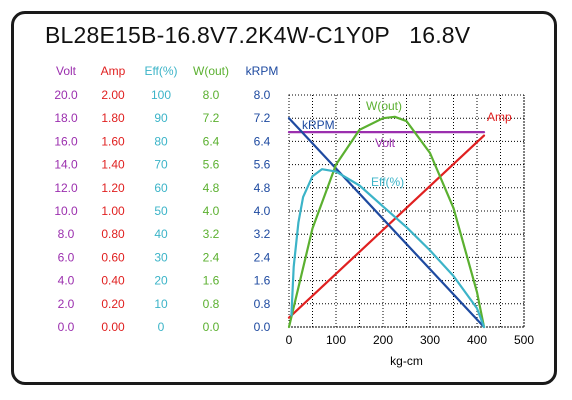 Image resolution: width=572 pixels, height=400 pixels. What do you see at coordinates (66, 304) in the screenshot?
I see `tick-label: 2.0` at bounding box center [66, 304].